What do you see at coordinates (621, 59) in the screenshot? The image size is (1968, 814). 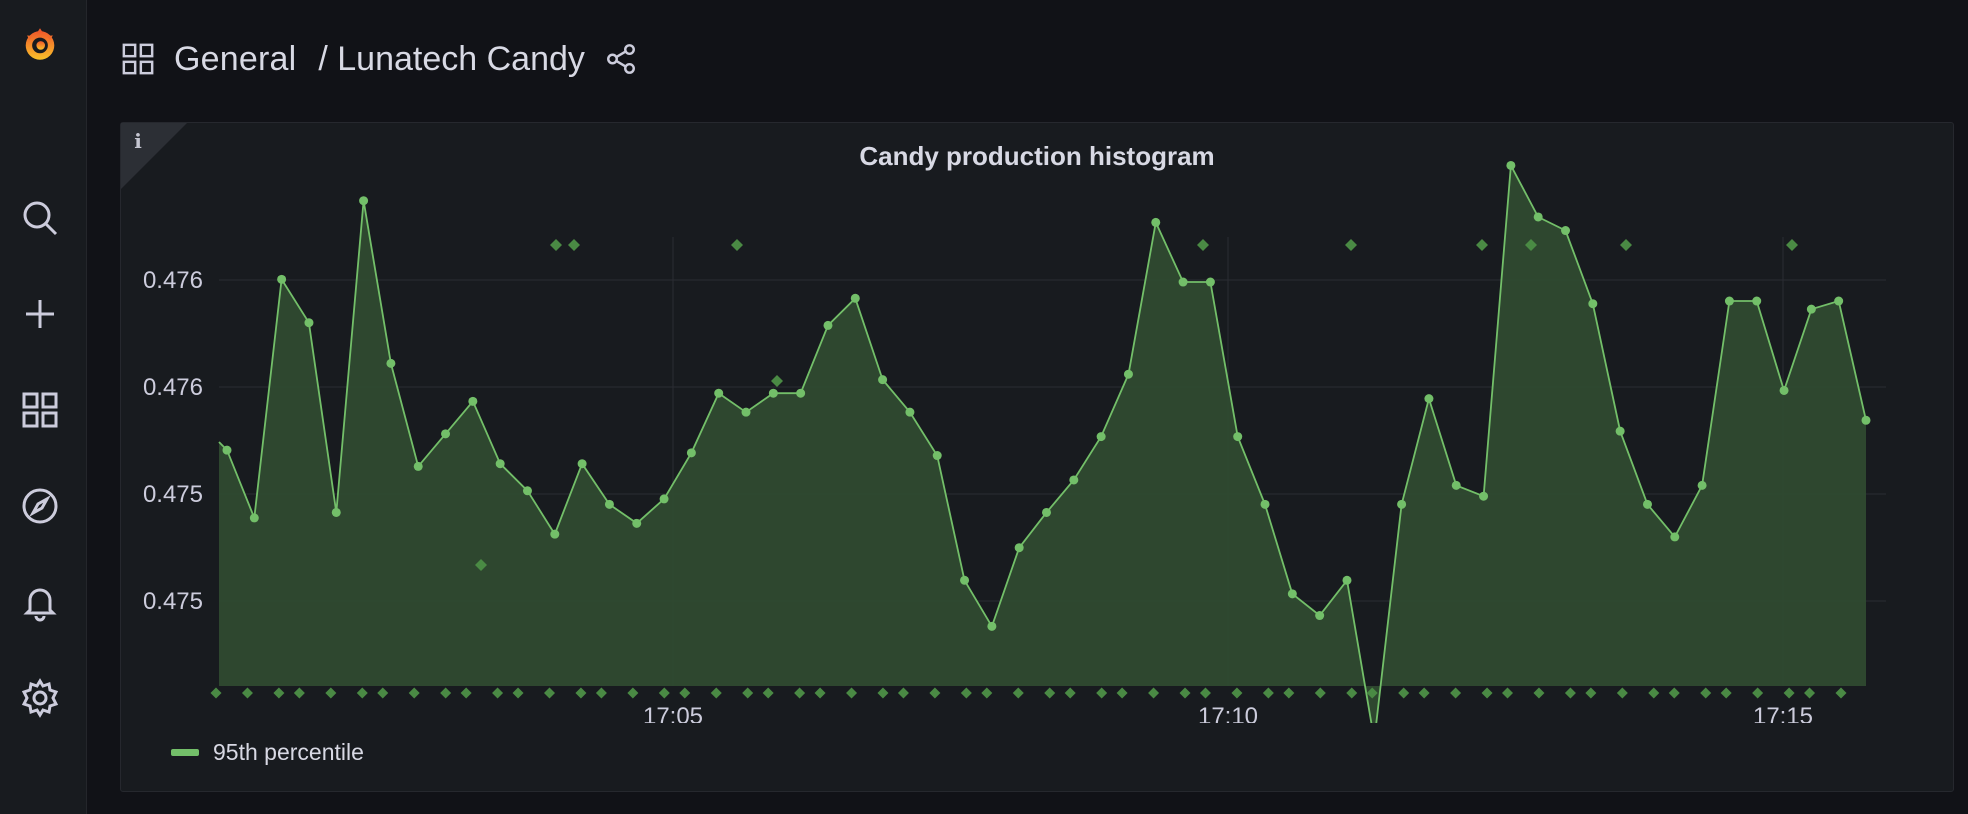 I see `share-icon` at bounding box center [621, 59].